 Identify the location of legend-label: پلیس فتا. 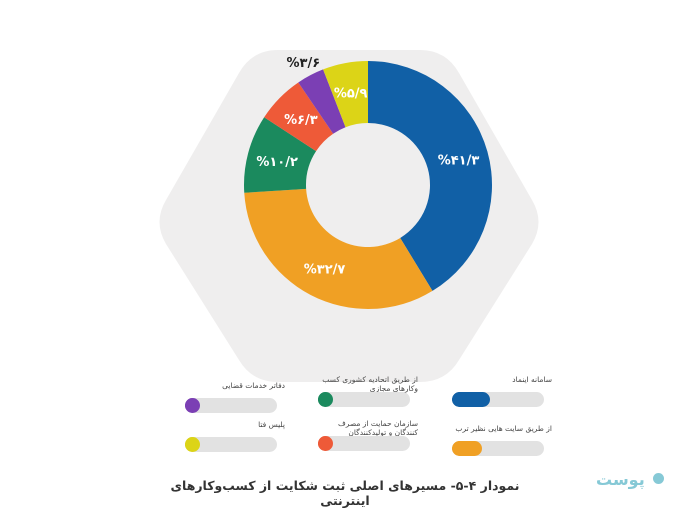
(271, 424).